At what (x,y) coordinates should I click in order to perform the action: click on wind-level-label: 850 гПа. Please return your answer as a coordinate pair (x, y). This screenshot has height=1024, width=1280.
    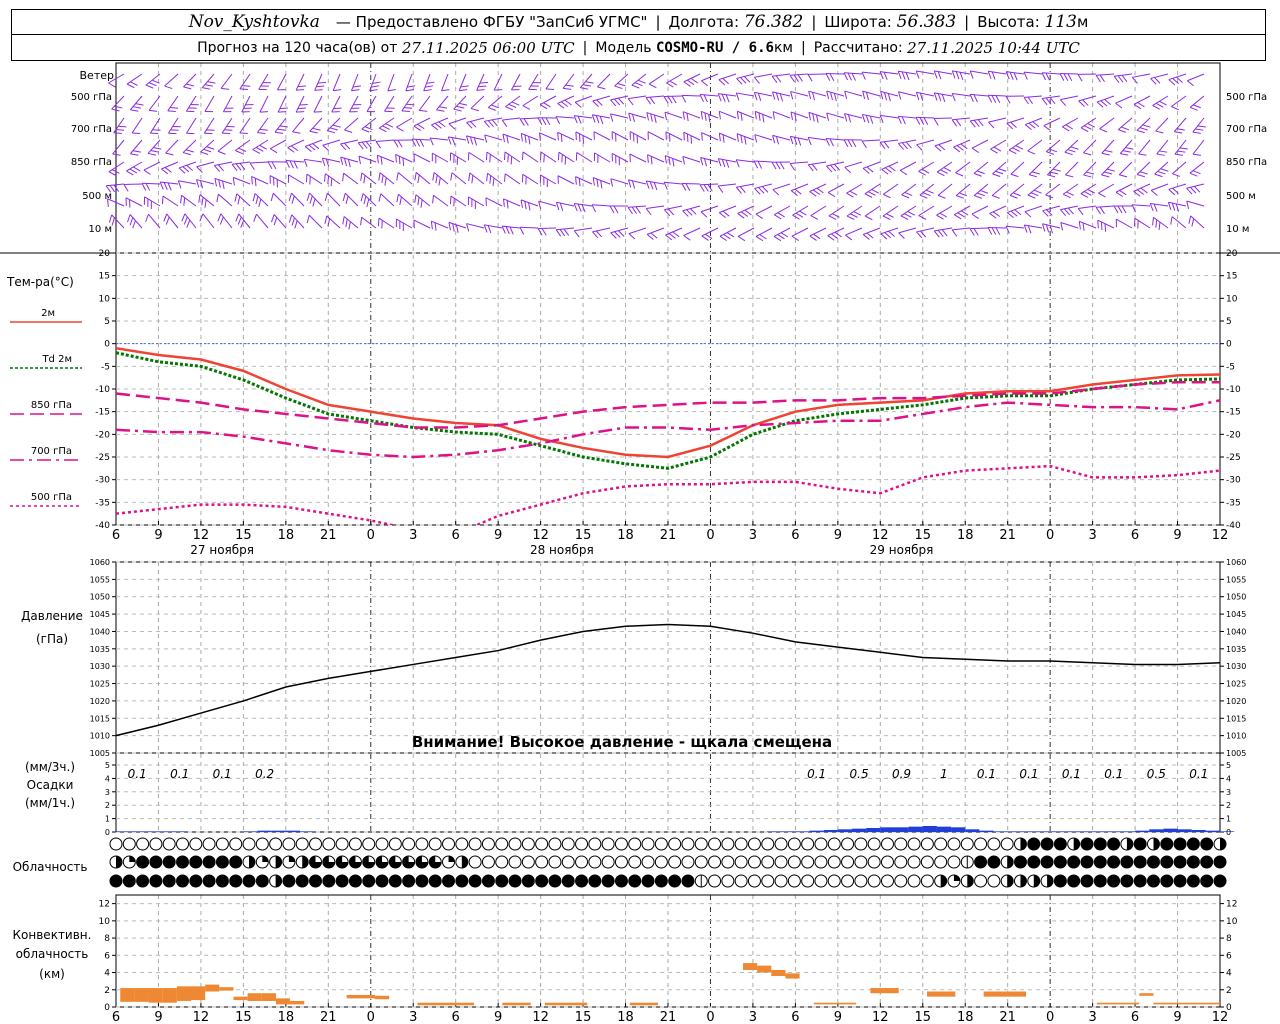
    Looking at the image, I should click on (91, 162).